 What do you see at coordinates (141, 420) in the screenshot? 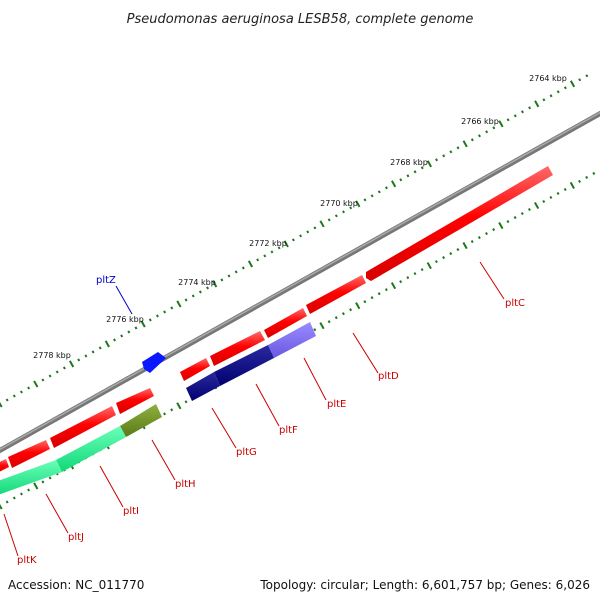
I see `reverse-gene-olive` at bounding box center [141, 420].